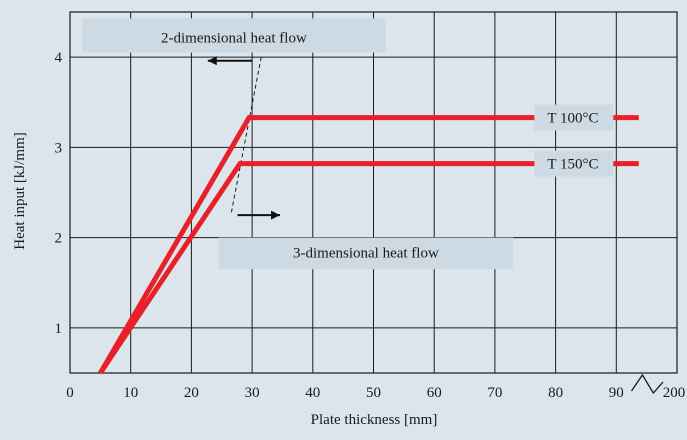 The image size is (687, 440). What do you see at coordinates (374, 420) in the screenshot?
I see `x-axis-title: Plate thickness [mm]` at bounding box center [374, 420].